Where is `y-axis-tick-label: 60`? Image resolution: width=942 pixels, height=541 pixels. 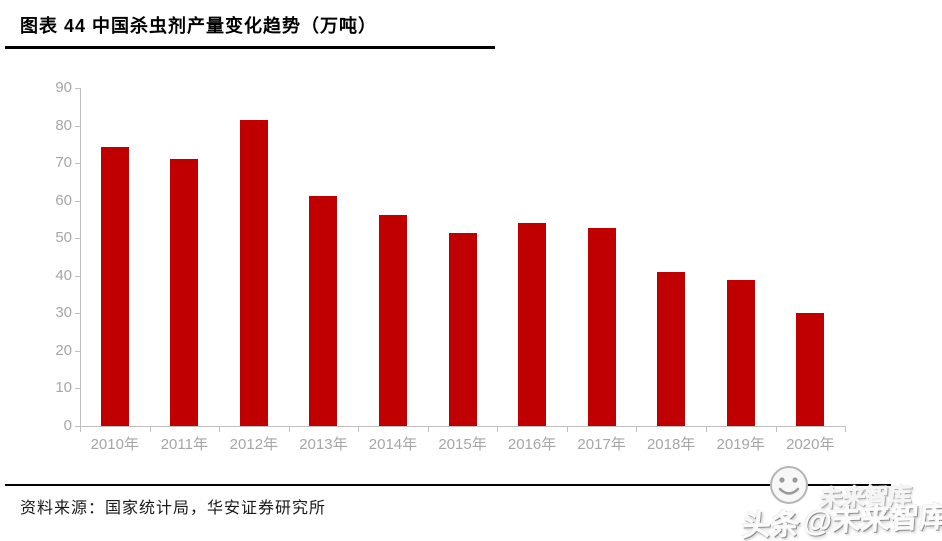 y-axis-tick-label: 60 is located at coordinates (63, 200).